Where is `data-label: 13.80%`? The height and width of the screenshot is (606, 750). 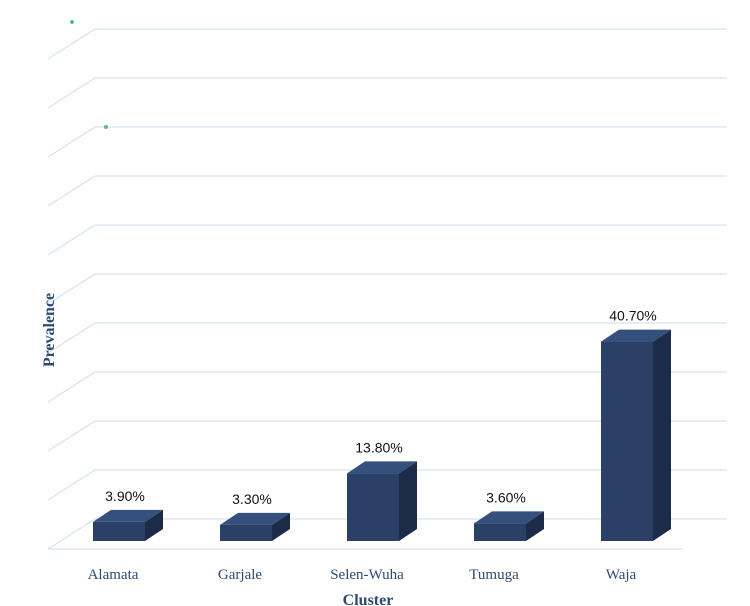
data-label: 13.80% is located at coordinates (378, 447).